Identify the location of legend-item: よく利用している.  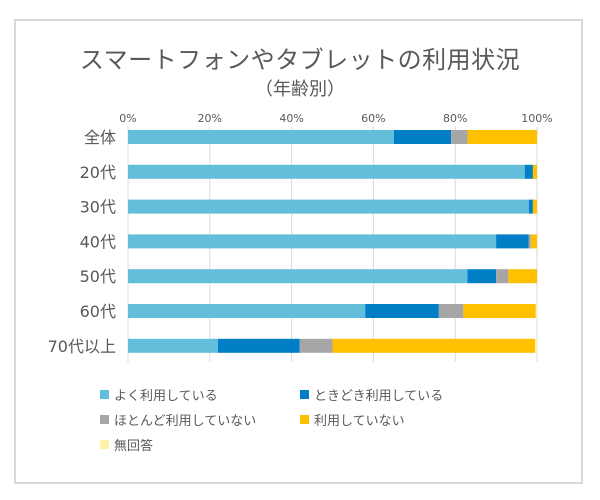
(159, 394).